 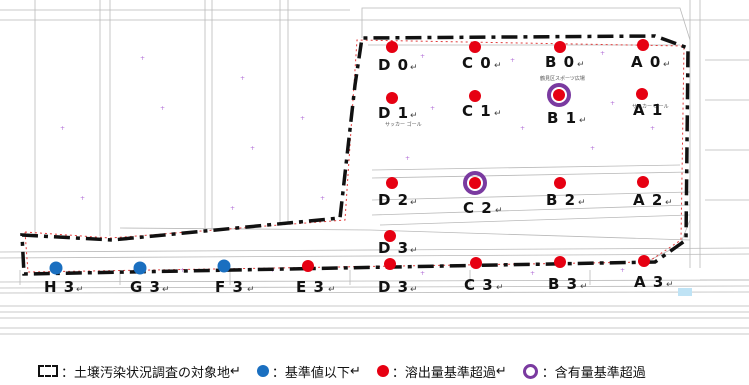 What do you see at coordinates (563, 284) in the screenshot?
I see `point-label: B 3` at bounding box center [563, 284].